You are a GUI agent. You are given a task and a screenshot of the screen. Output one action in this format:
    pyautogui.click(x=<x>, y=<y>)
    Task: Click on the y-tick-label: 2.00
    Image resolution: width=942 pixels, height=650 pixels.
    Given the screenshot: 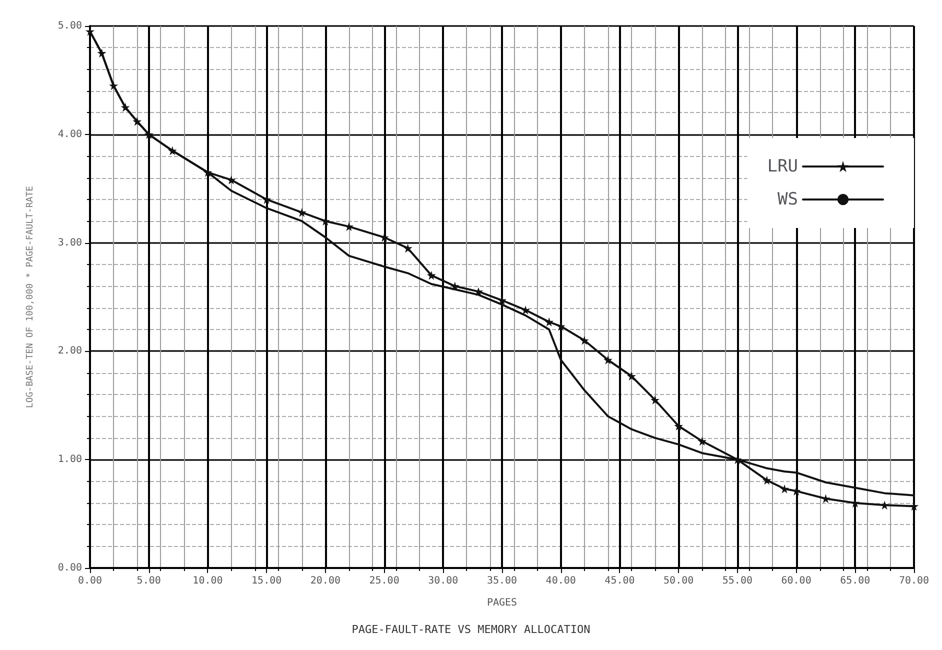 What is the action you would take?
    pyautogui.click(x=70, y=351)
    